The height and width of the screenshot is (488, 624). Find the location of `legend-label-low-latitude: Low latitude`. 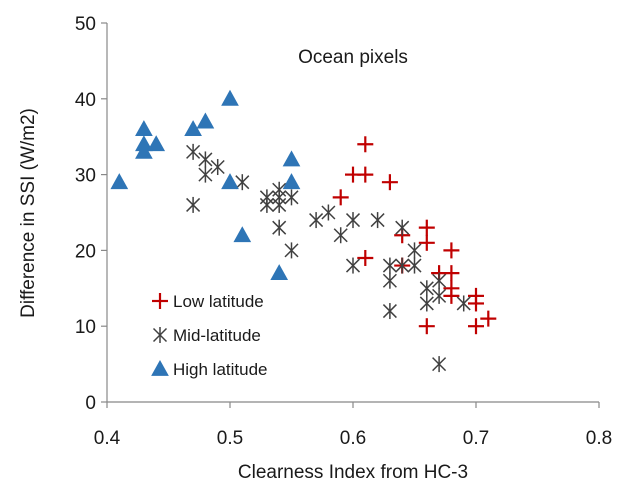

legend-label-low-latitude: Low latitude is located at coordinates (218, 301).